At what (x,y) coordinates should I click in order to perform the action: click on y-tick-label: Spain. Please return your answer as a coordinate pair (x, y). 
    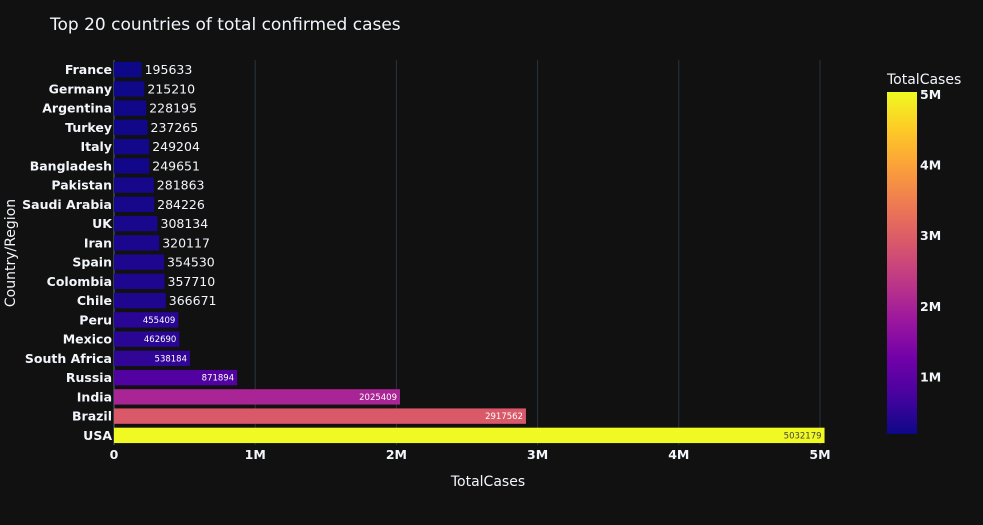
    Looking at the image, I should click on (92, 262).